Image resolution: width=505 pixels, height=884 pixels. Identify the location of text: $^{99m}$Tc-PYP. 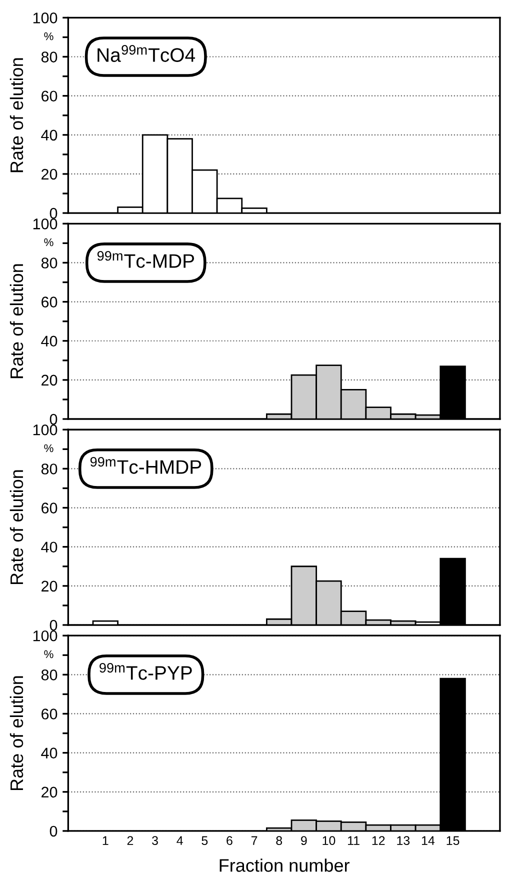
(146, 671).